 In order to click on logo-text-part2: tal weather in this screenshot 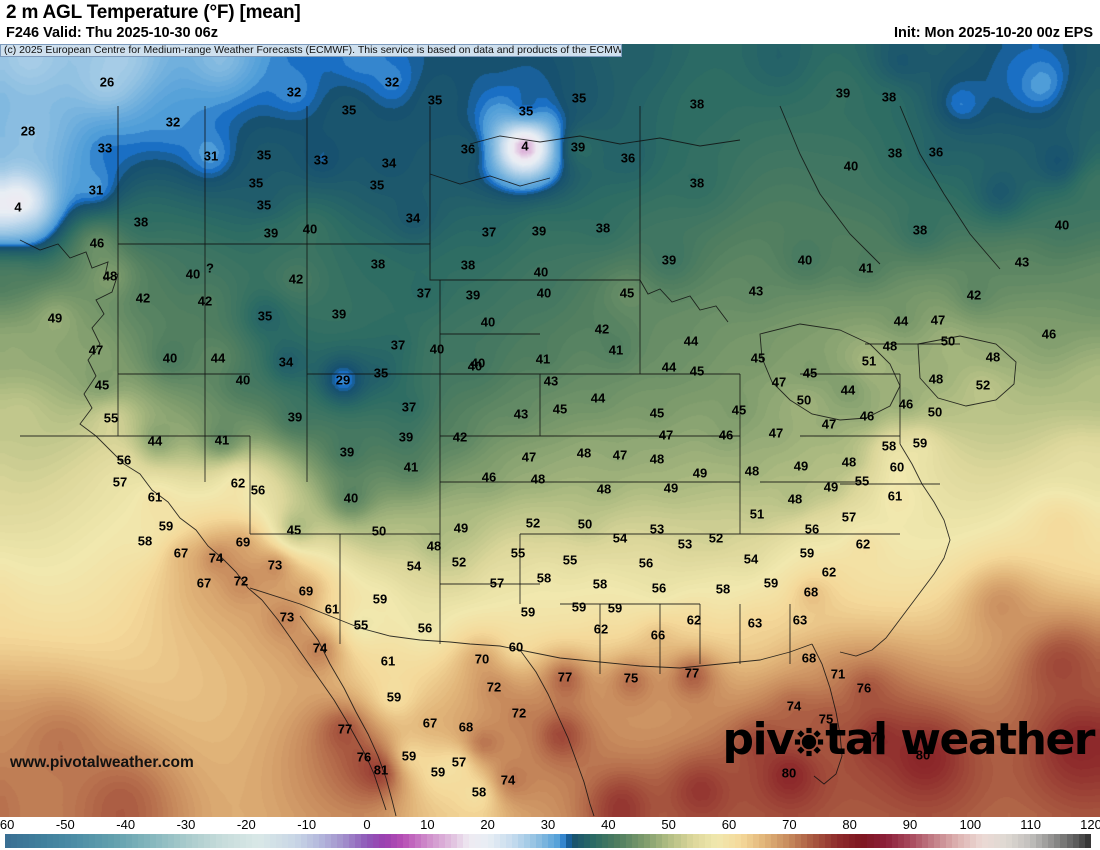, I will do `click(960, 739)`.